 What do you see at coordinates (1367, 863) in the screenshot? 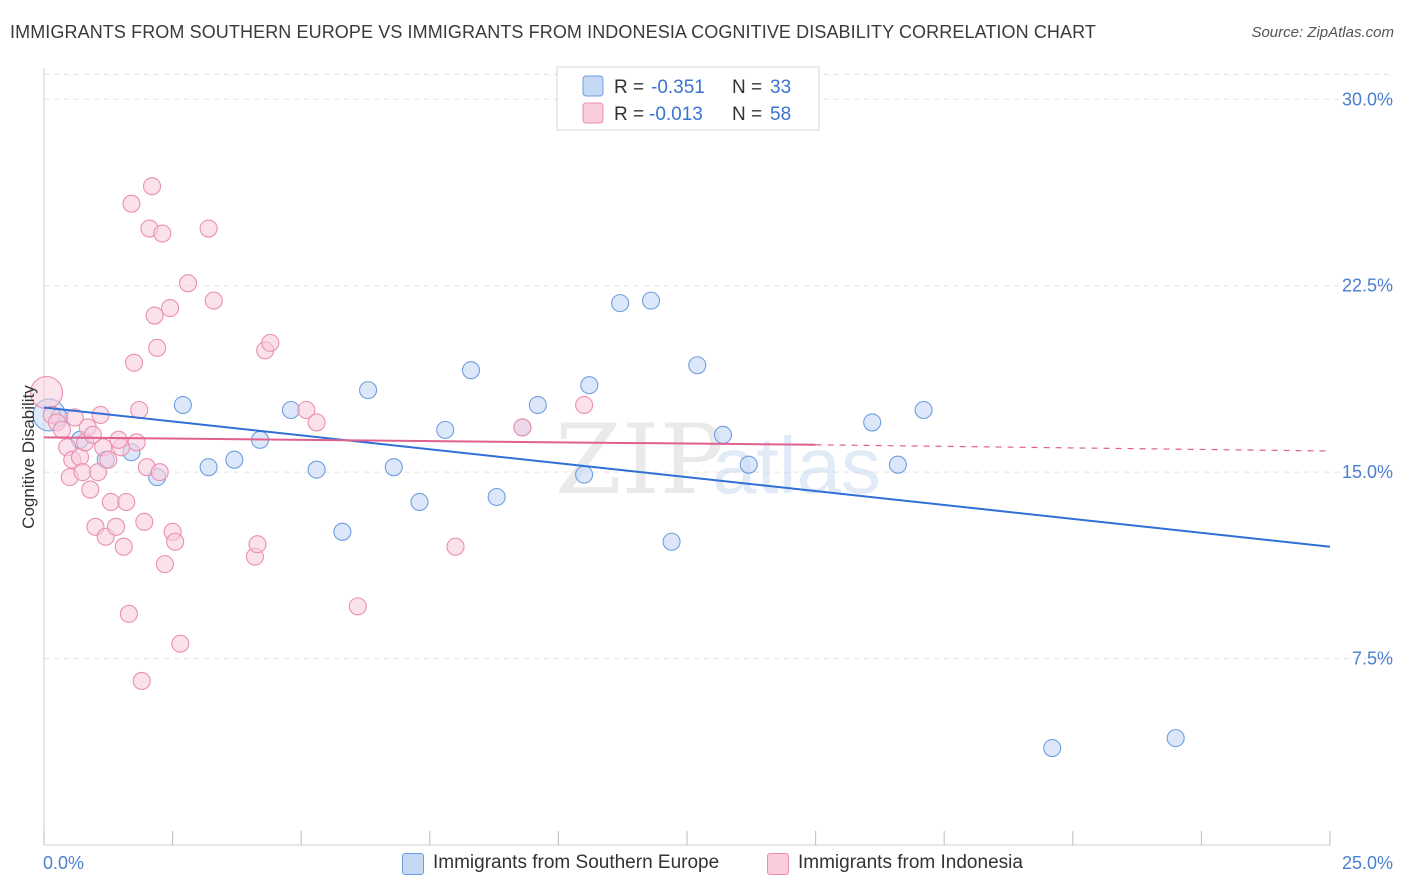
I see `x-tick-right: 25.0%` at bounding box center [1367, 863].